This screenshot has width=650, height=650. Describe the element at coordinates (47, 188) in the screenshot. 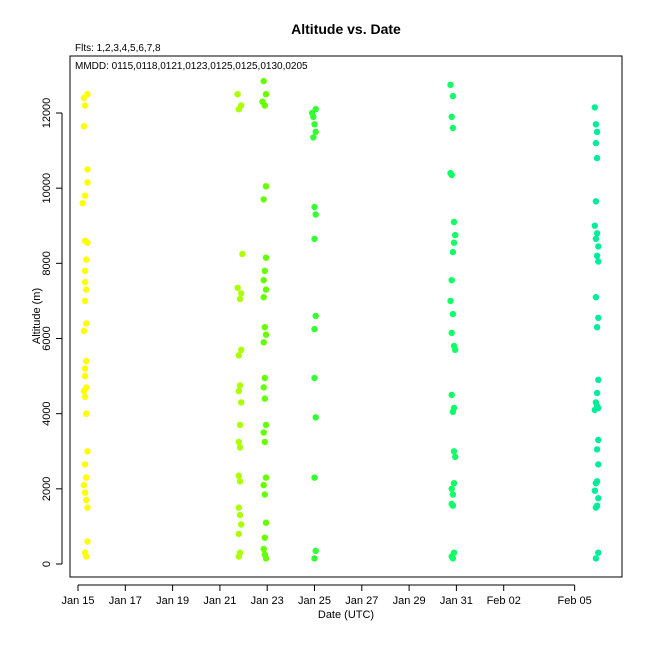

I see `y-tick-label: 10000` at that location.